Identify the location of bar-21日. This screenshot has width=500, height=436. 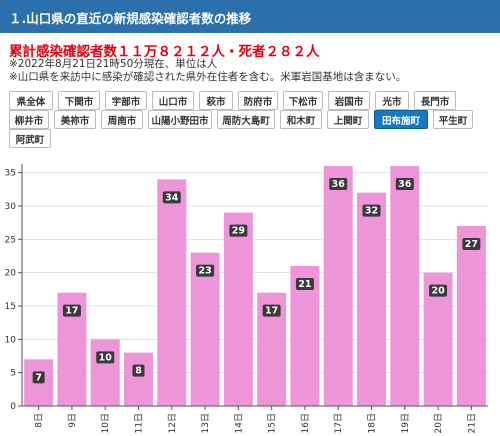
(471, 316).